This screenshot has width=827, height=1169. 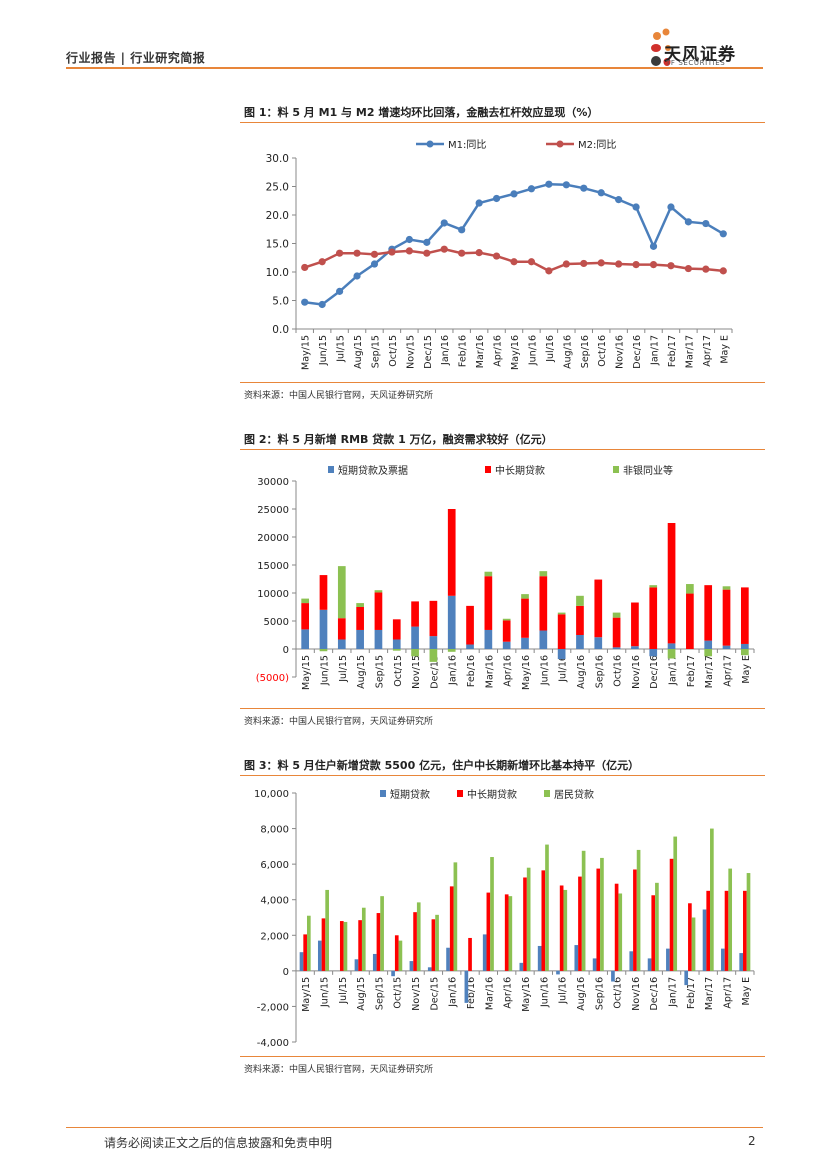 What do you see at coordinates (728, 993) in the screenshot?
I see `x-tick-label: Apr/17` at bounding box center [728, 993].